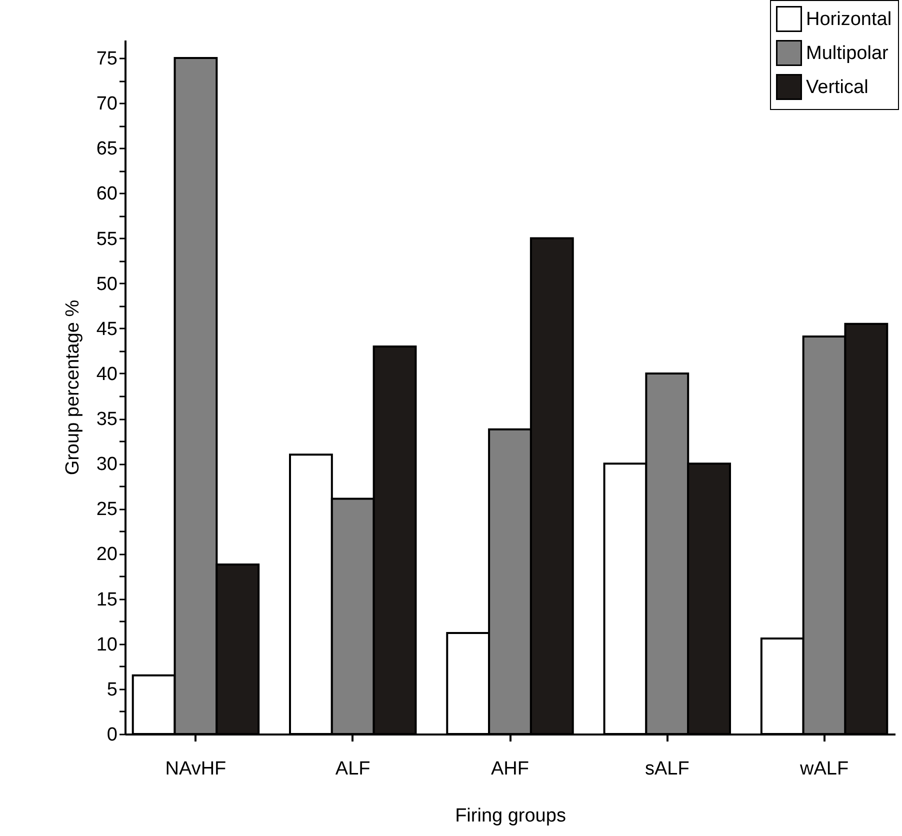 This screenshot has width=902, height=836. I want to click on y-tick-label: 40, so click(107, 374).